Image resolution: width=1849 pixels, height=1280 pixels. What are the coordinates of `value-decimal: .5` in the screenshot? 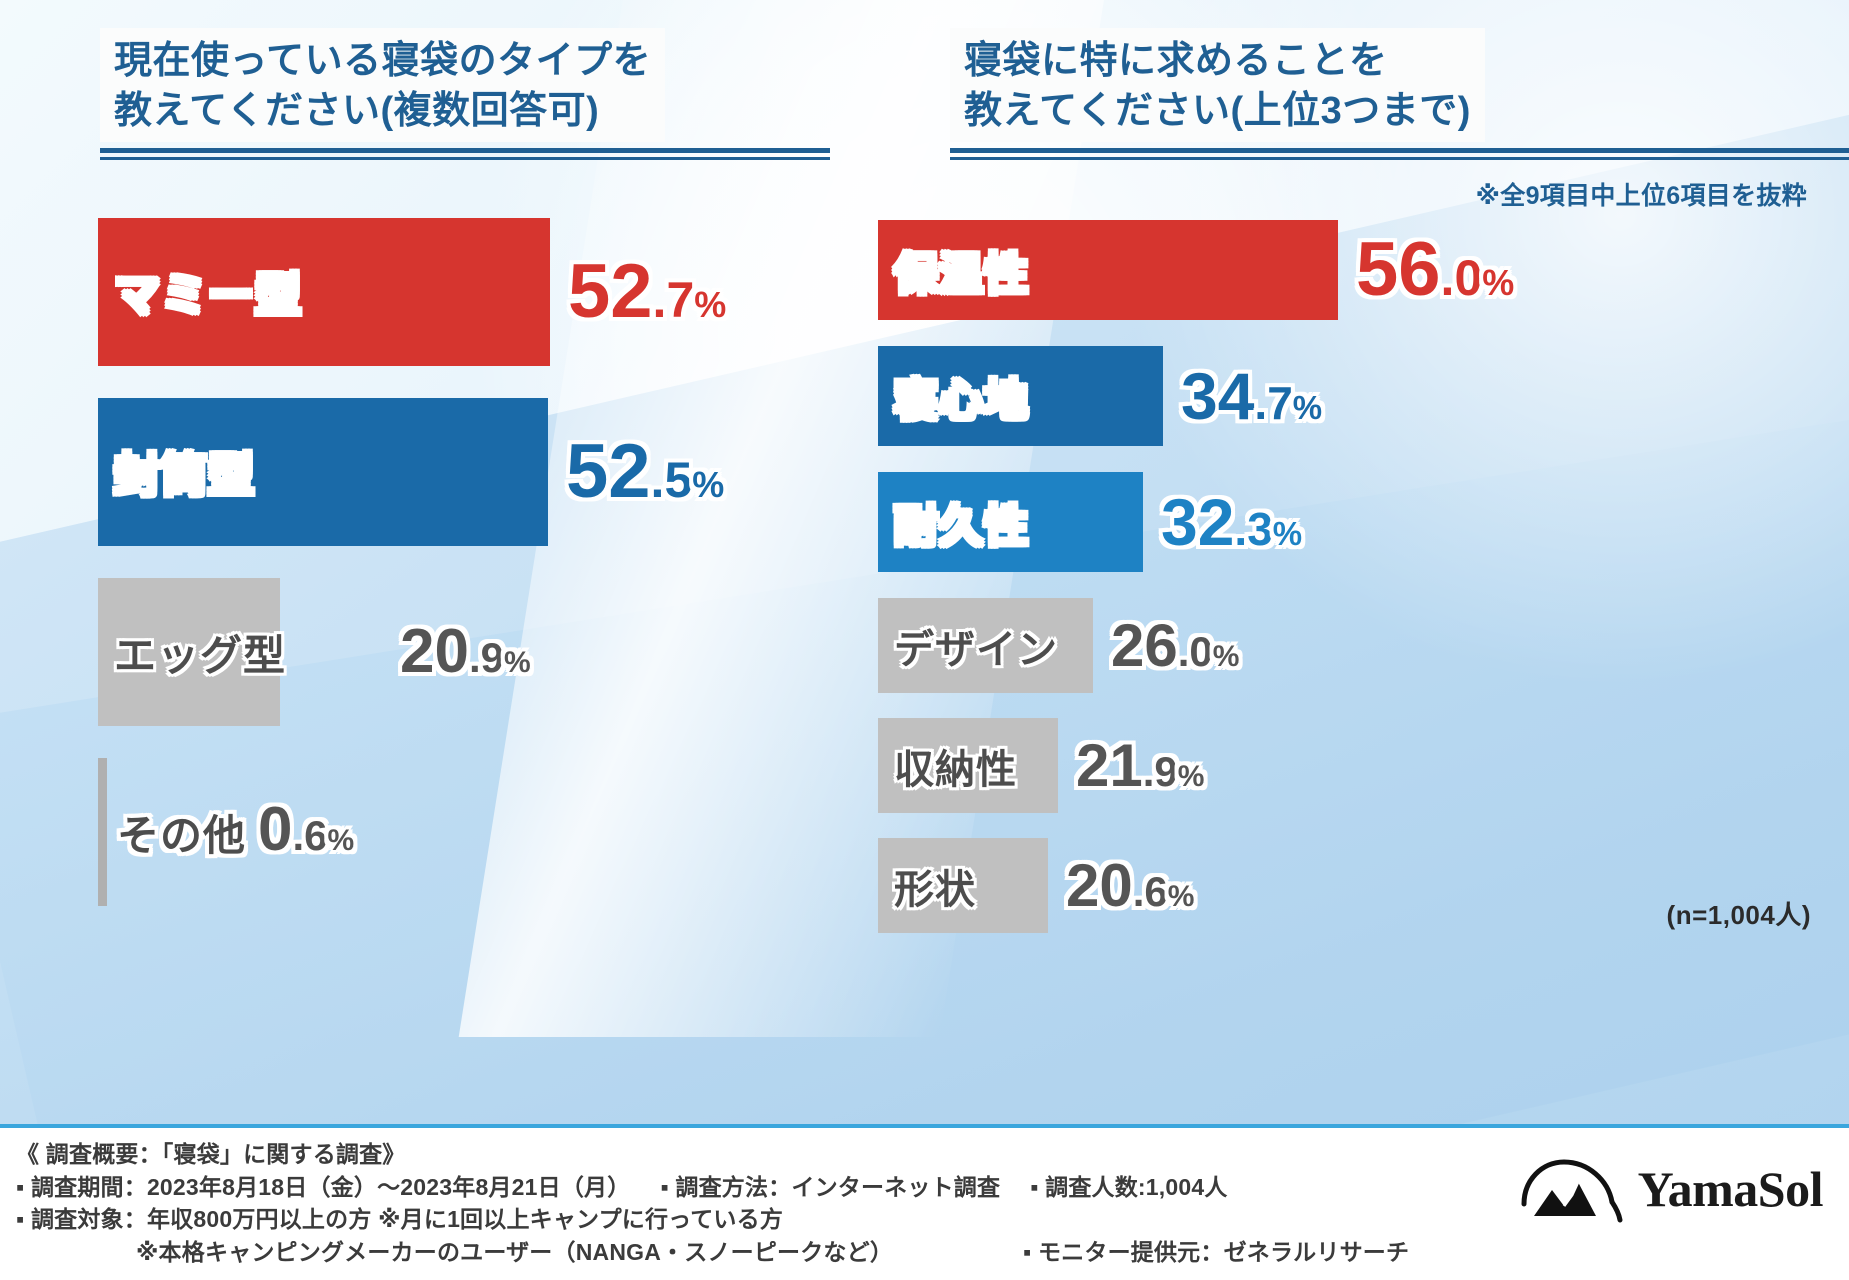 It's located at (671, 479).